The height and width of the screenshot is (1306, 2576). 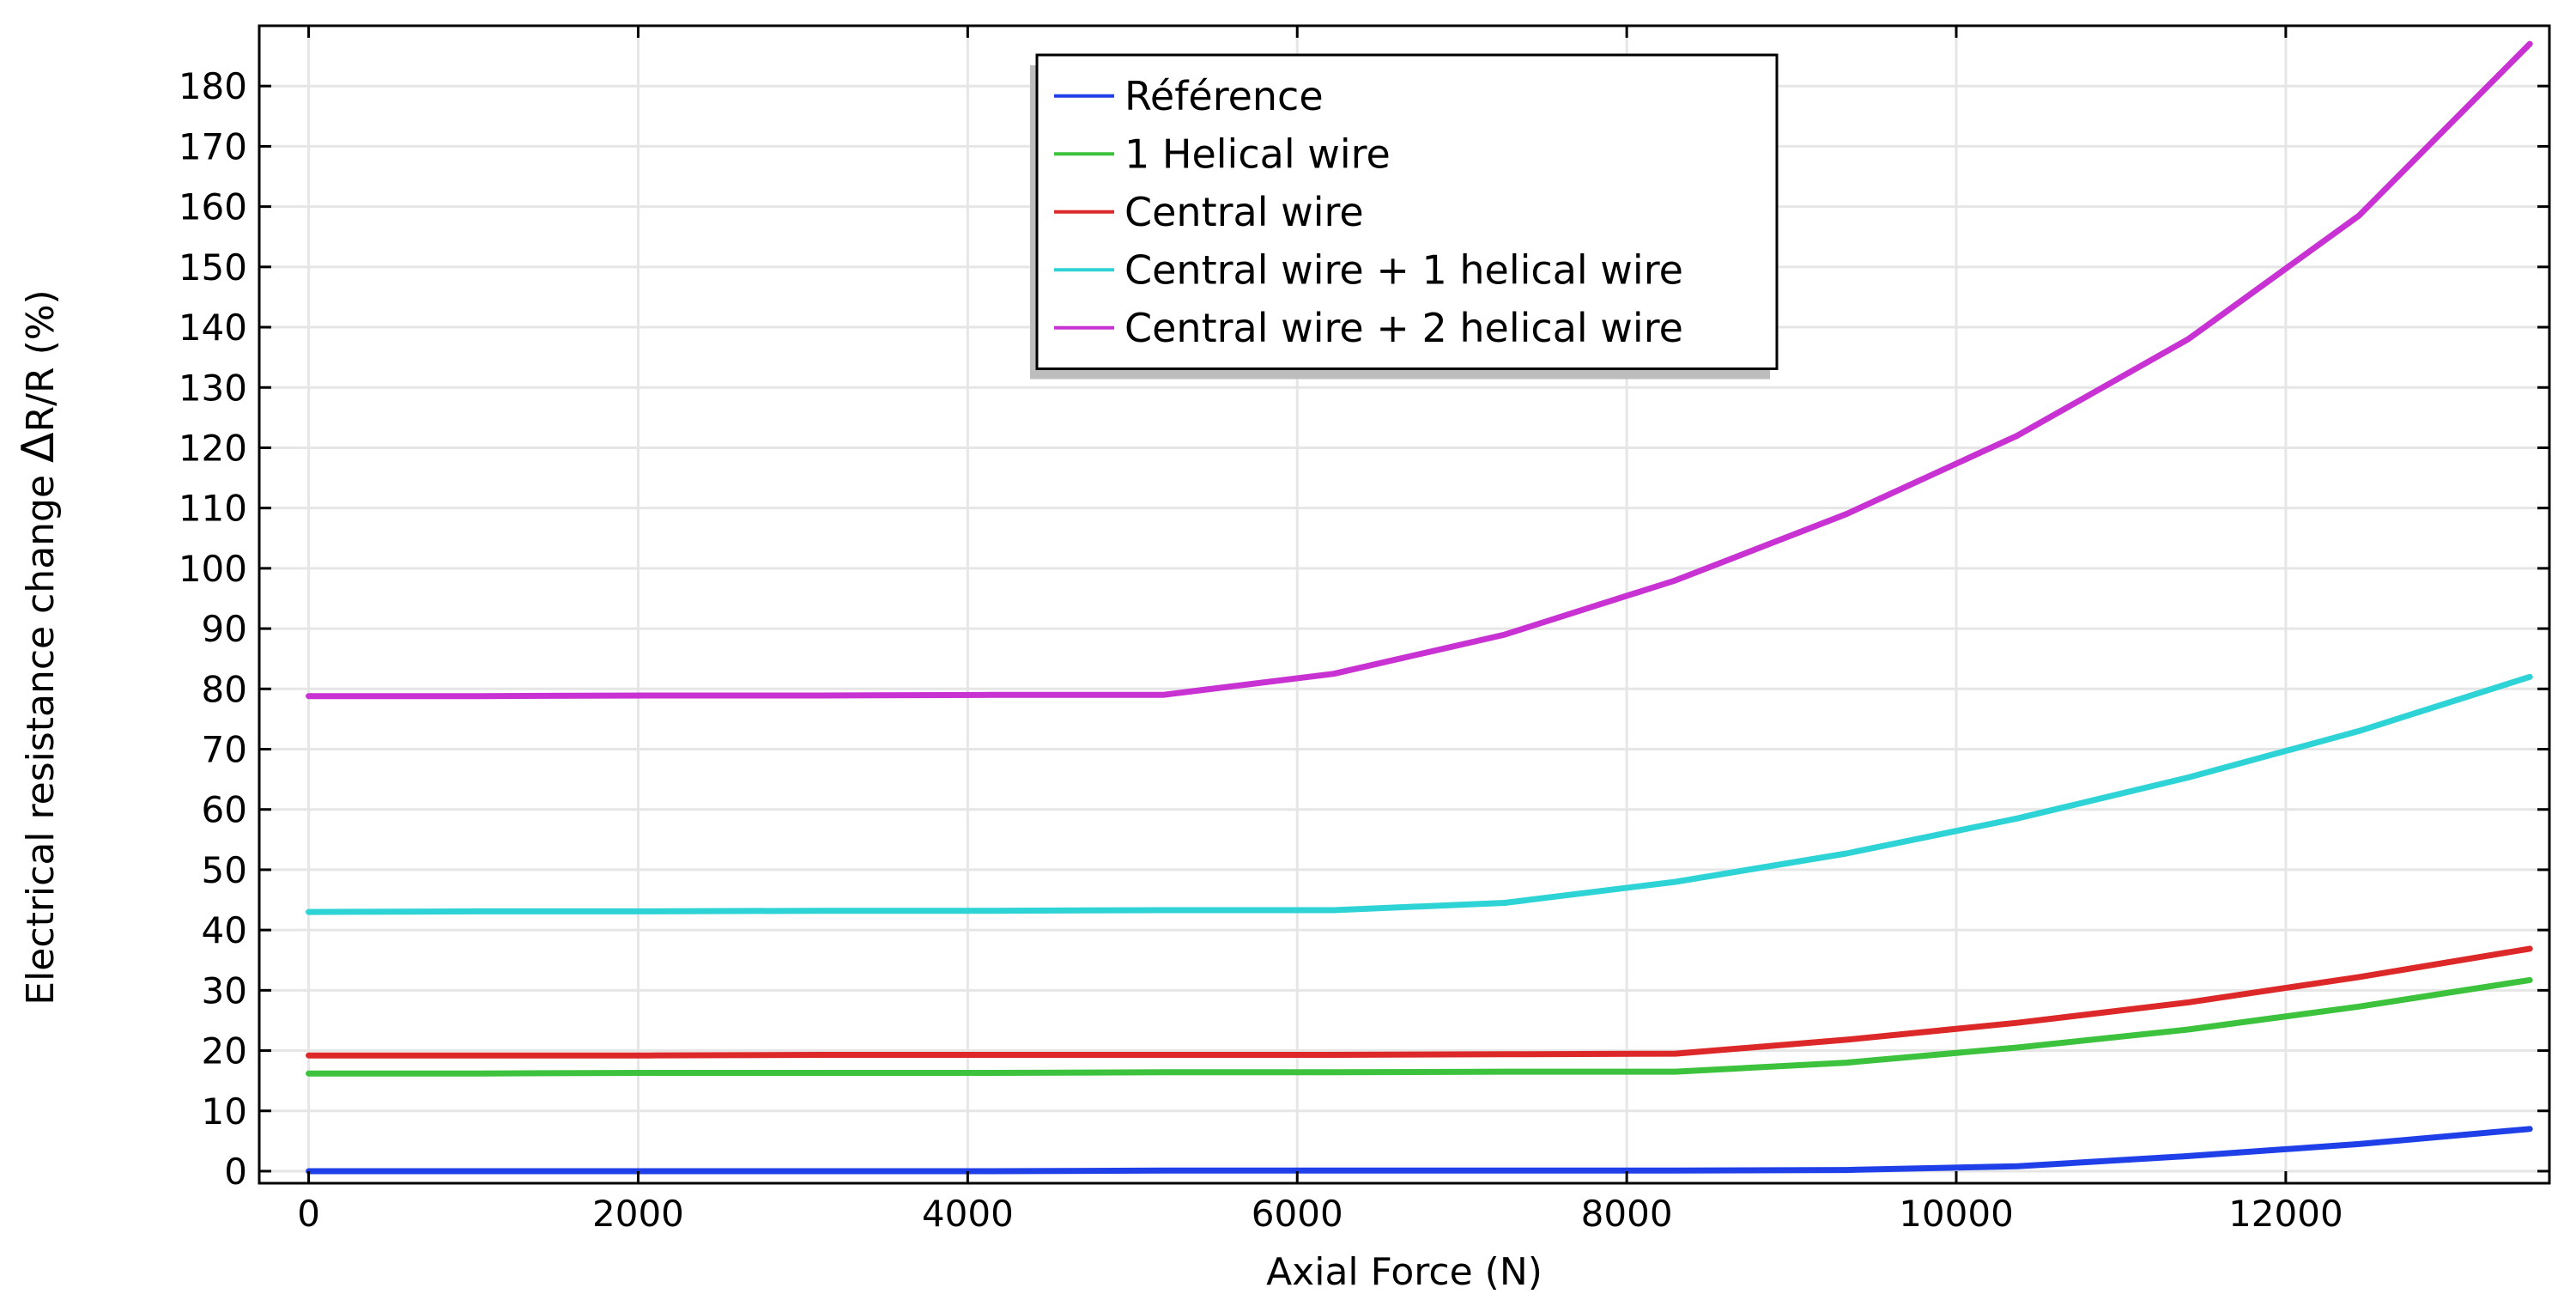 I want to click on y-tick-label: 80, so click(x=225, y=689).